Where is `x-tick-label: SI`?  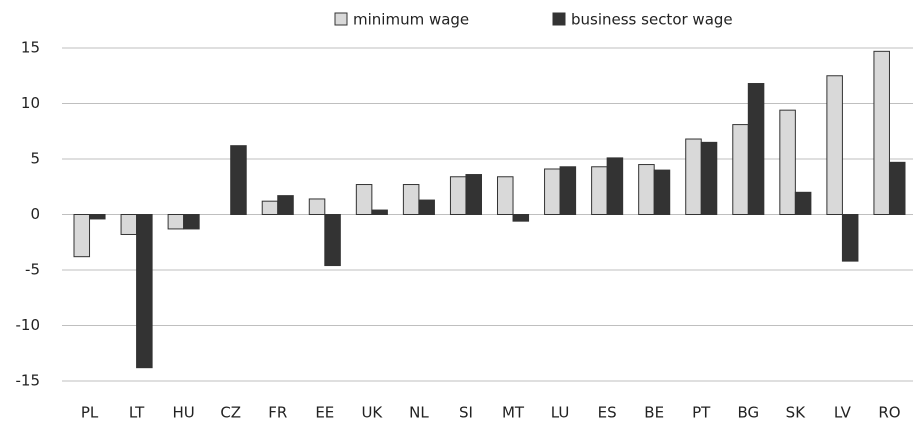 x-tick-label: SI is located at coordinates (466, 413).